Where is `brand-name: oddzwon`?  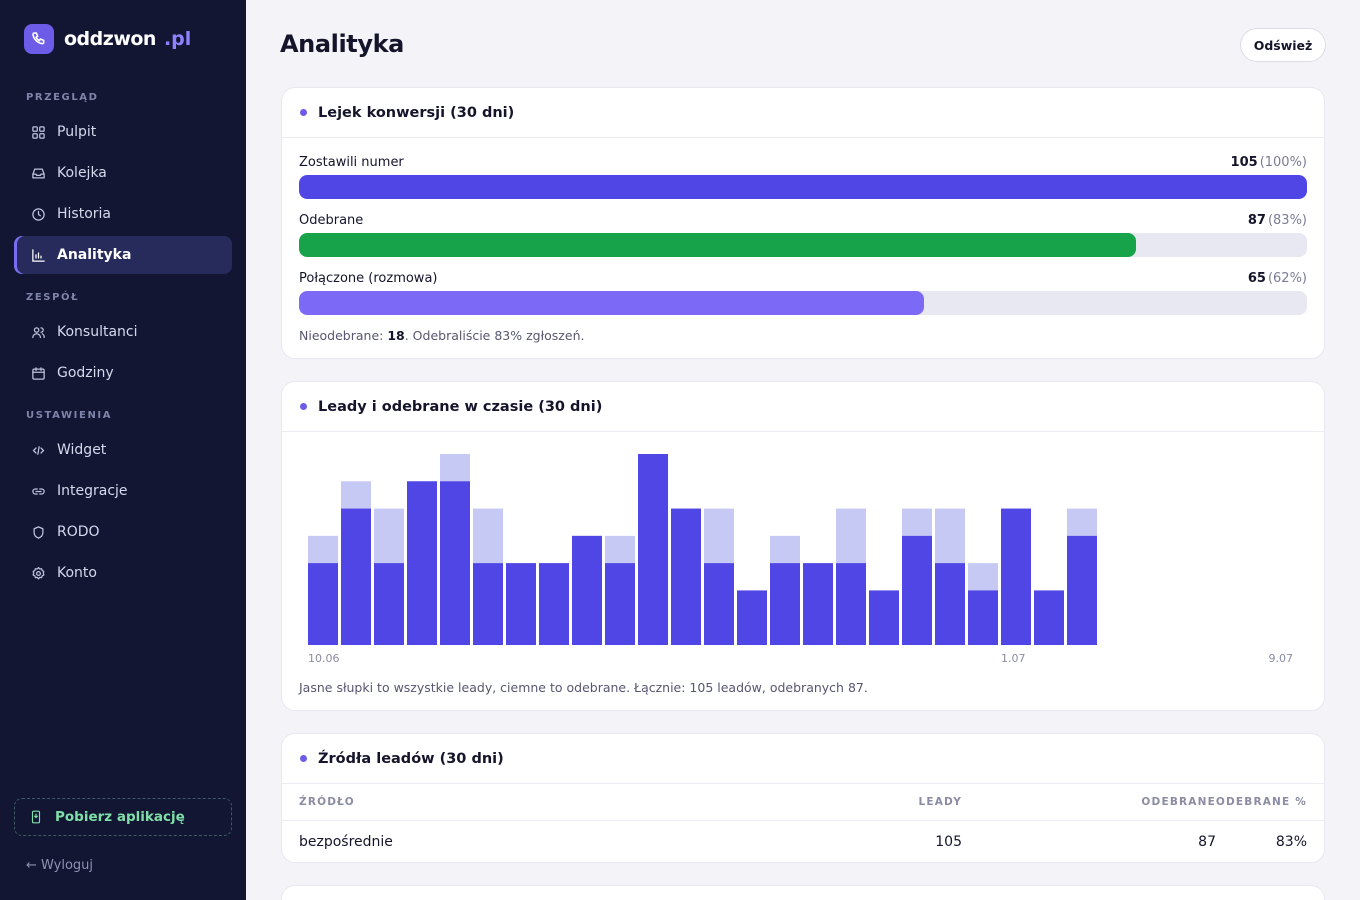 brand-name: oddzwon is located at coordinates (110, 39).